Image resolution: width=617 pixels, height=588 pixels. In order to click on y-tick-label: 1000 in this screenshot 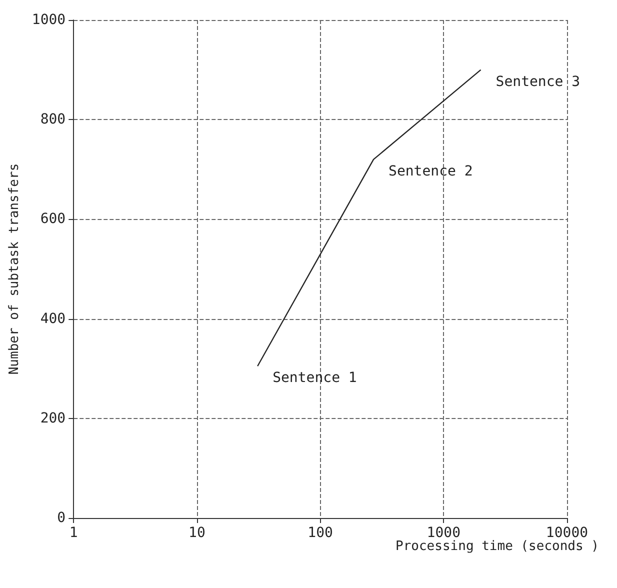, I will do `click(49, 20)`.